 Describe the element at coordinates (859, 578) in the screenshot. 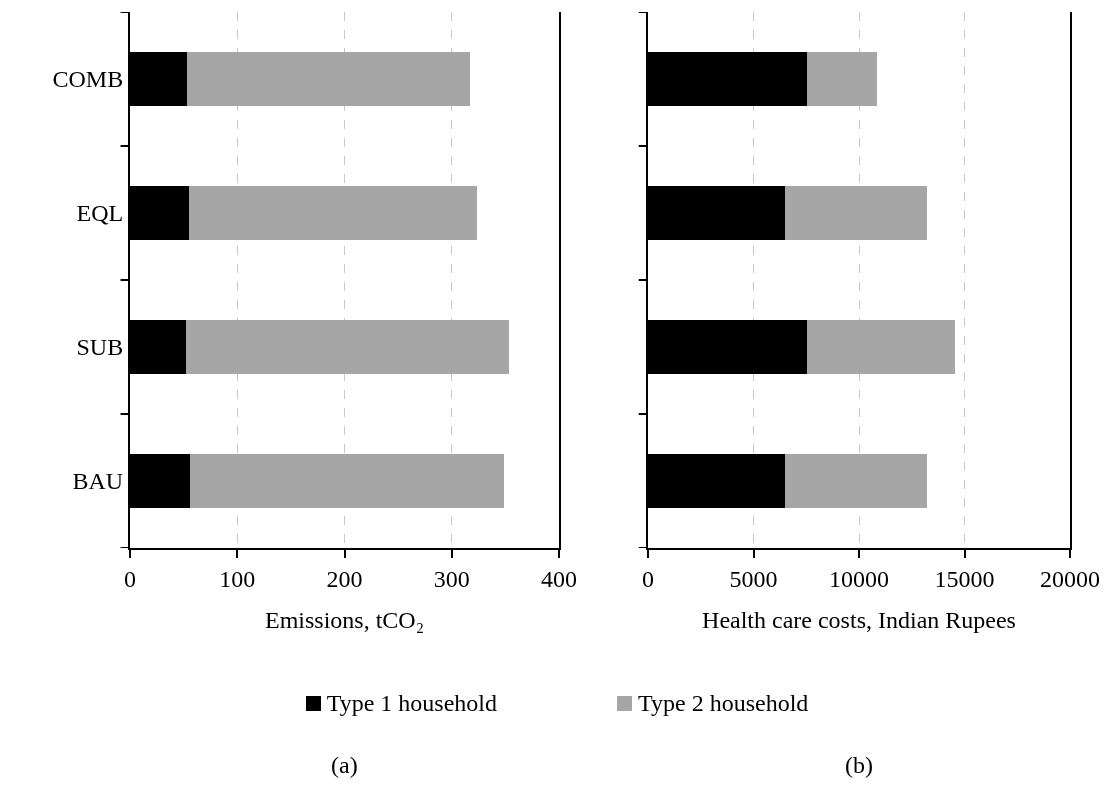

I see `x-tick-label: 10000` at that location.